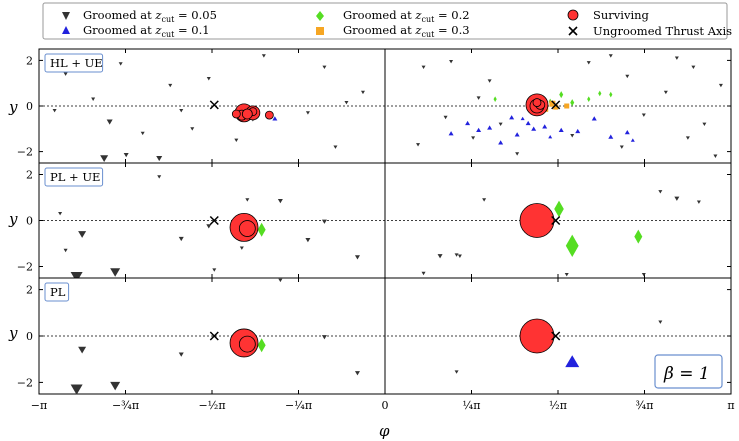 Image resolution: width=739 pixels, height=441 pixels. What do you see at coordinates (573, 31) in the screenshot?
I see `x-mark-icon` at bounding box center [573, 31].